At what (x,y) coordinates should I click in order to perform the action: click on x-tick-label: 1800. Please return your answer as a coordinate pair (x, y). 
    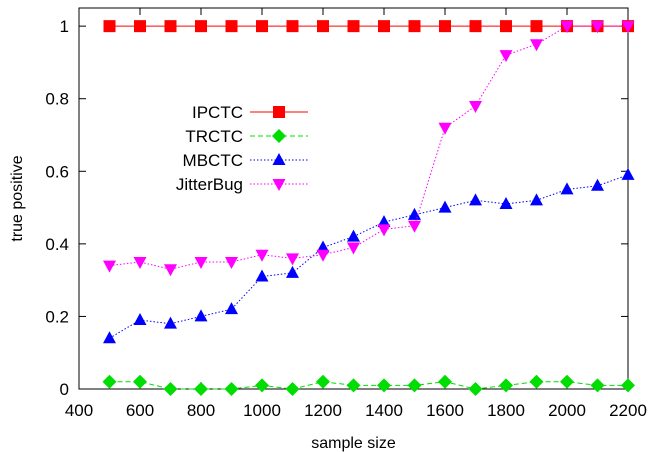
    Looking at the image, I should click on (506, 410).